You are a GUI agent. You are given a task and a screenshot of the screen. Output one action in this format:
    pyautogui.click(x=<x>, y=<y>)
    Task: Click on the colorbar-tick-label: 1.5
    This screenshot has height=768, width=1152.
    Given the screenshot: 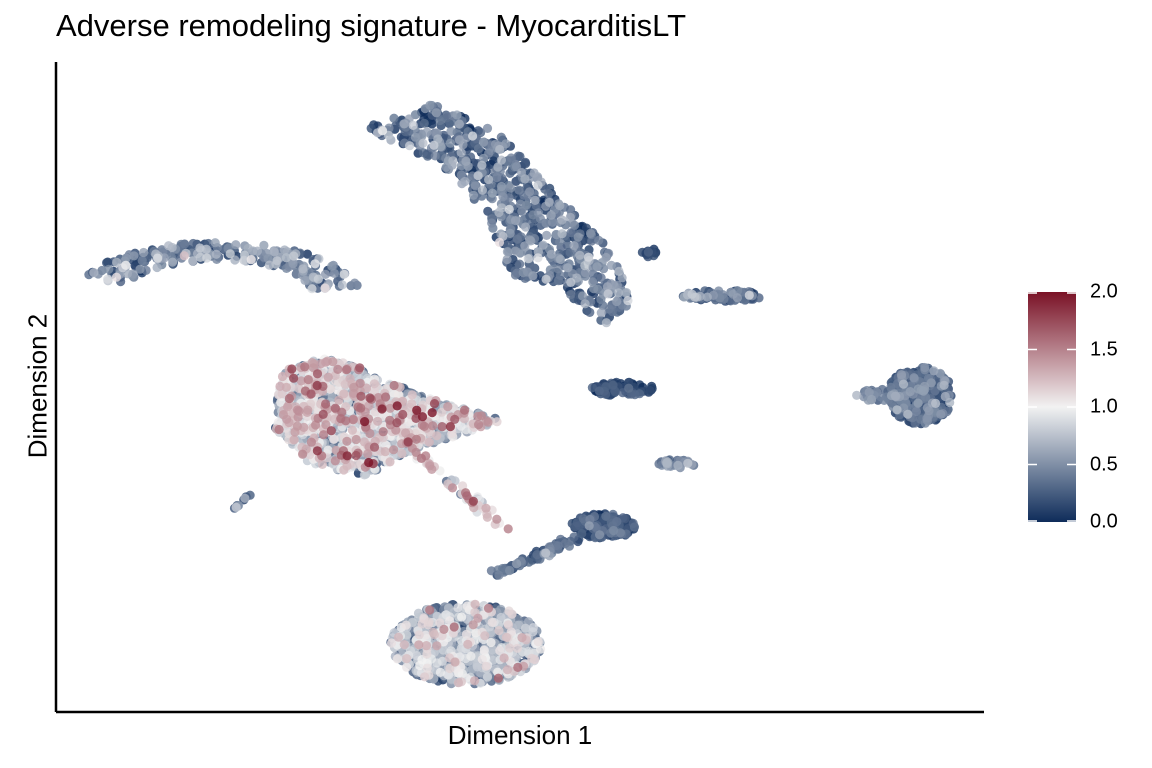 What is the action you would take?
    pyautogui.click(x=1104, y=349)
    